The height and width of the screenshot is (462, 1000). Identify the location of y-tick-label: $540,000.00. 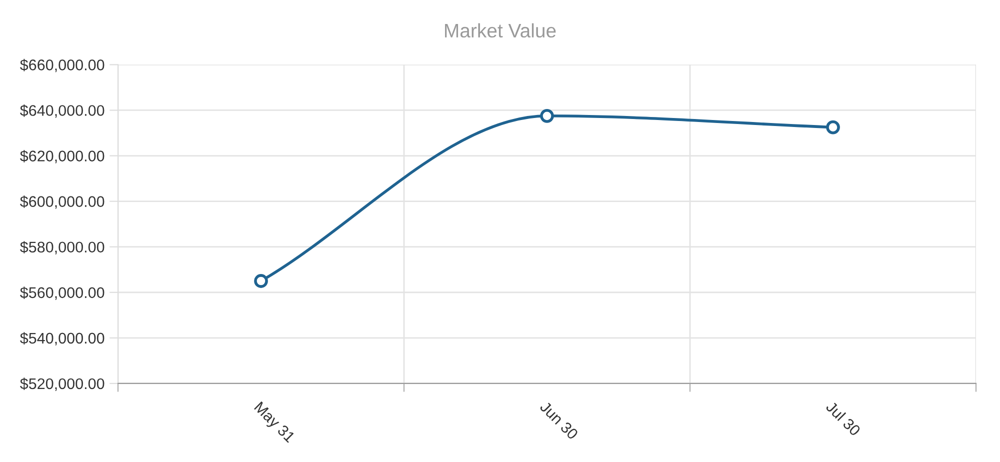
(62, 339).